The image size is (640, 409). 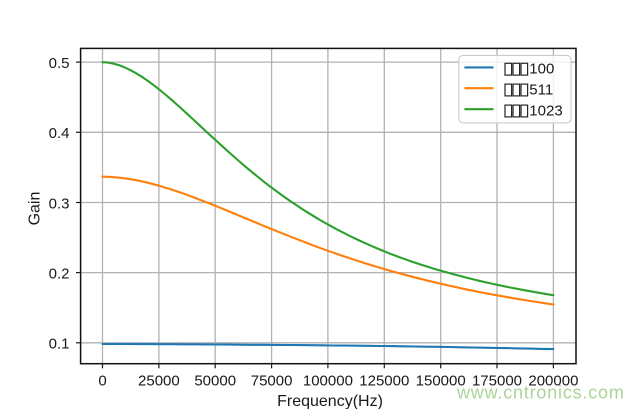 I want to click on svg-text: 200000, so click(x=553, y=381).